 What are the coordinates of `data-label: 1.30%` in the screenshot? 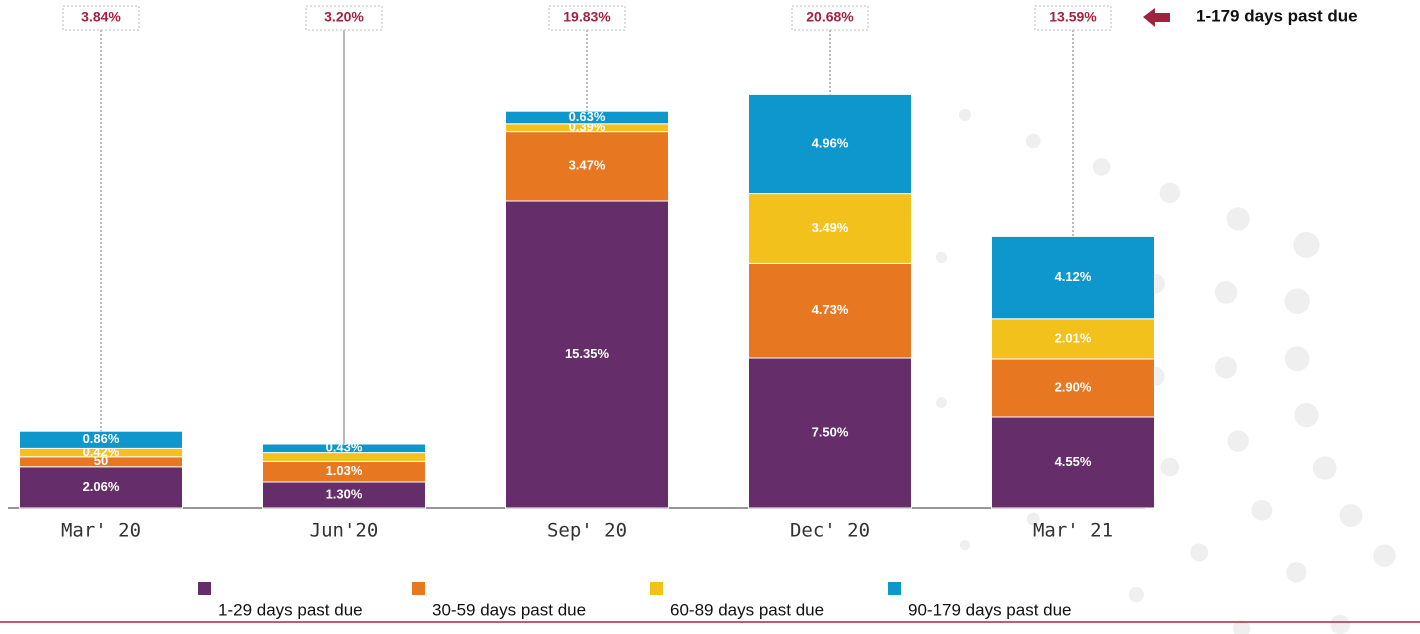 It's located at (344, 493).